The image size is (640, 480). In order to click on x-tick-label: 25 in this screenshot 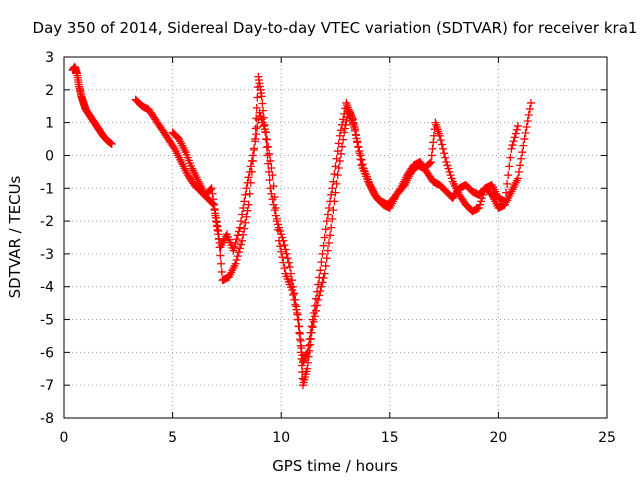, I will do `click(607, 438)`.